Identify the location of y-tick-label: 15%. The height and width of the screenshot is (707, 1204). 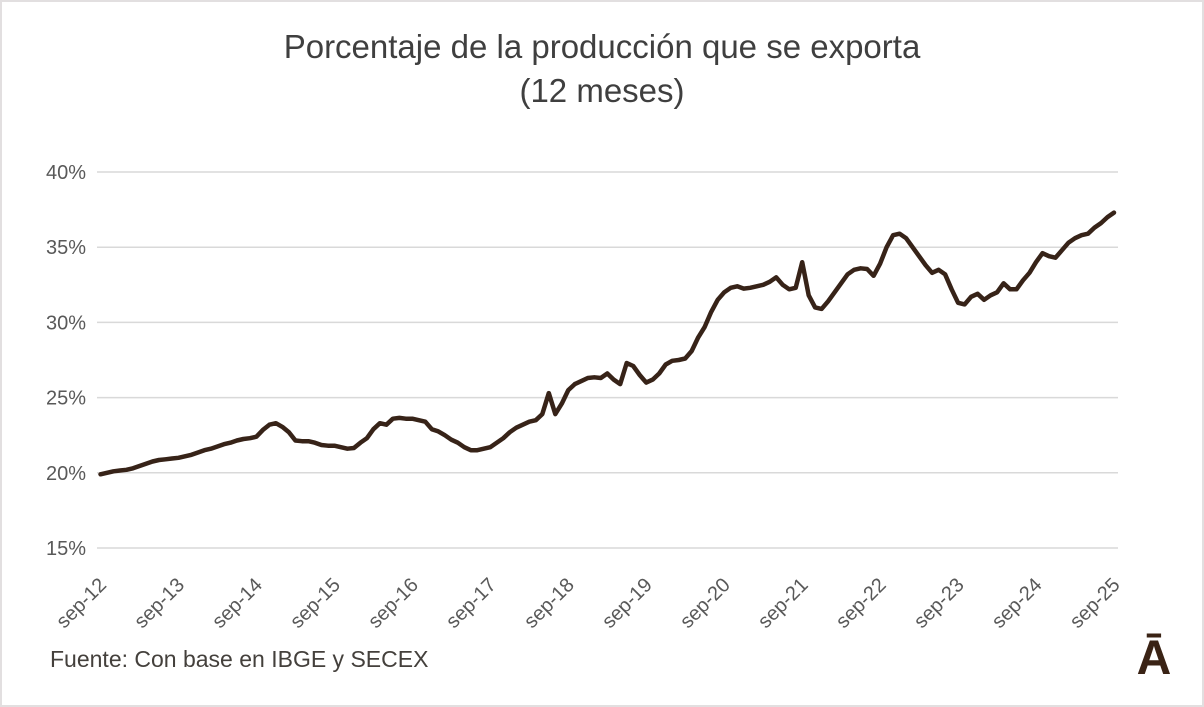
(66, 549).